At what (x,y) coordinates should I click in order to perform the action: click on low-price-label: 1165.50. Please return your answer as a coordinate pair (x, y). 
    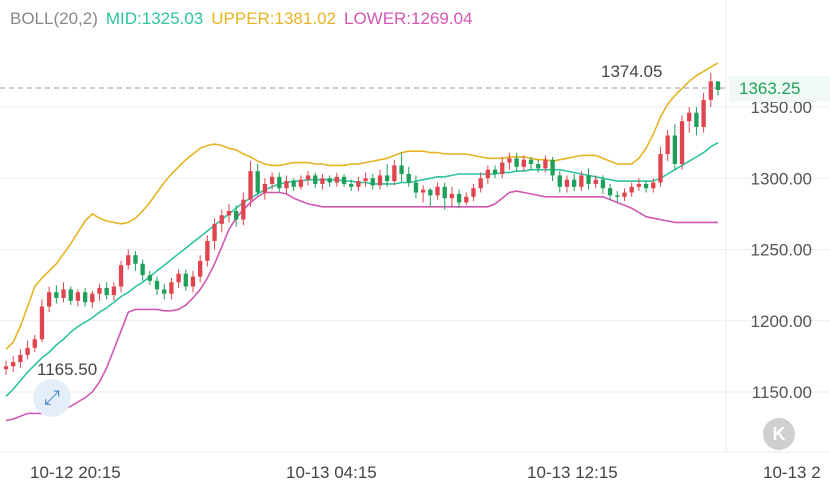
    Looking at the image, I should click on (67, 369).